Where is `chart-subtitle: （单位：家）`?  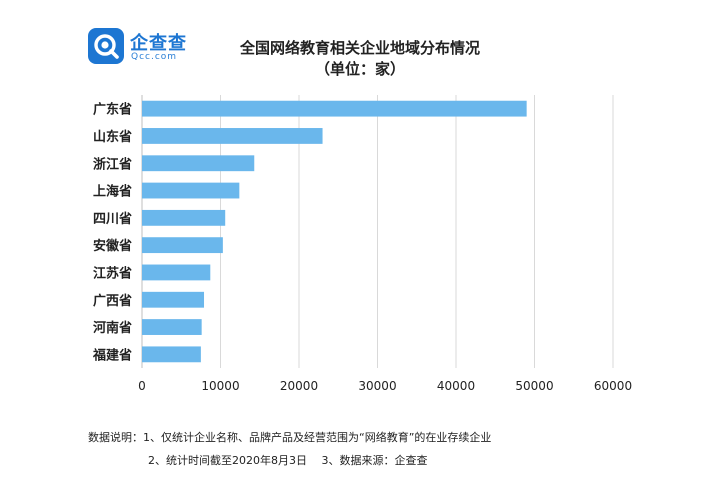 chart-subtitle: （单位：家） is located at coordinates (359, 69).